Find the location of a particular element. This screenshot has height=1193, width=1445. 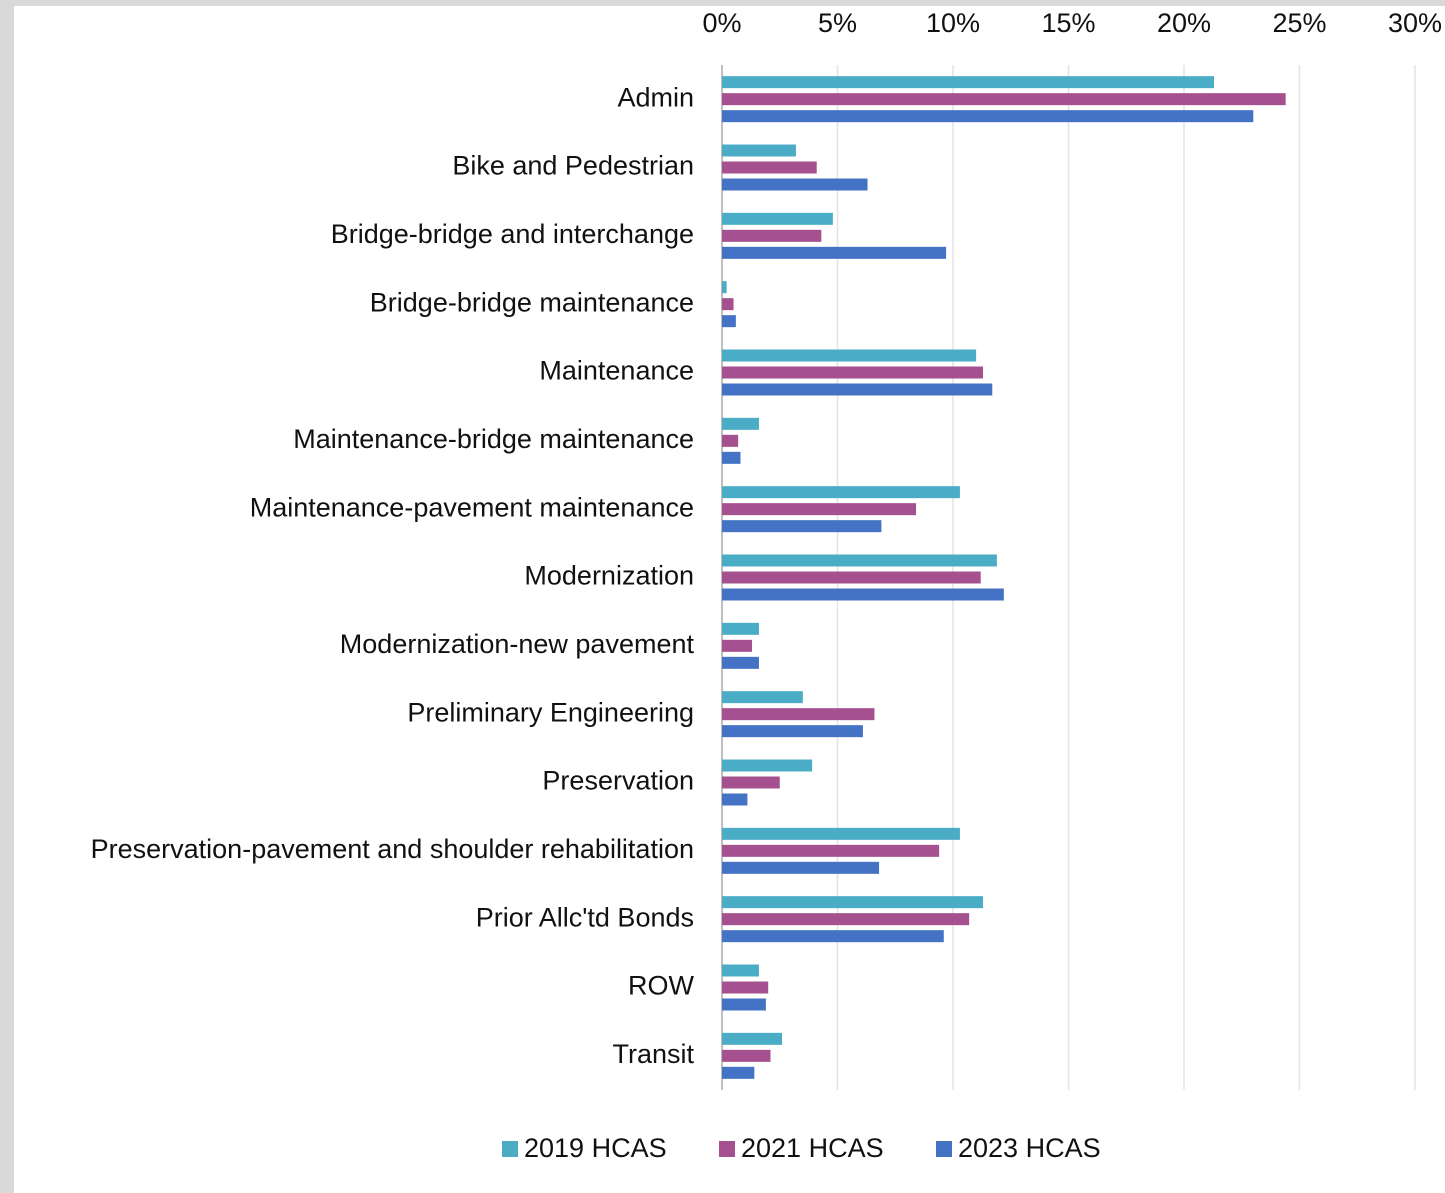

y-tick-label: Maintenance-pavement maintenance is located at coordinates (472, 507).